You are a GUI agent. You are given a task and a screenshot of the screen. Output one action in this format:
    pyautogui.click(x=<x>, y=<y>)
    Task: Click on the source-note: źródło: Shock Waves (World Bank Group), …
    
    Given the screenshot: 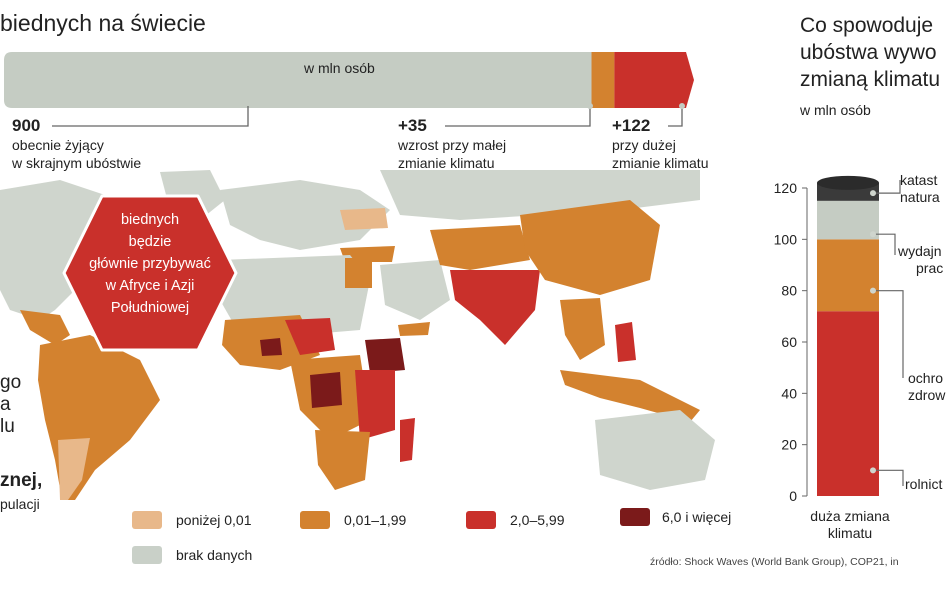 What is the action you would take?
    pyautogui.click(x=774, y=562)
    